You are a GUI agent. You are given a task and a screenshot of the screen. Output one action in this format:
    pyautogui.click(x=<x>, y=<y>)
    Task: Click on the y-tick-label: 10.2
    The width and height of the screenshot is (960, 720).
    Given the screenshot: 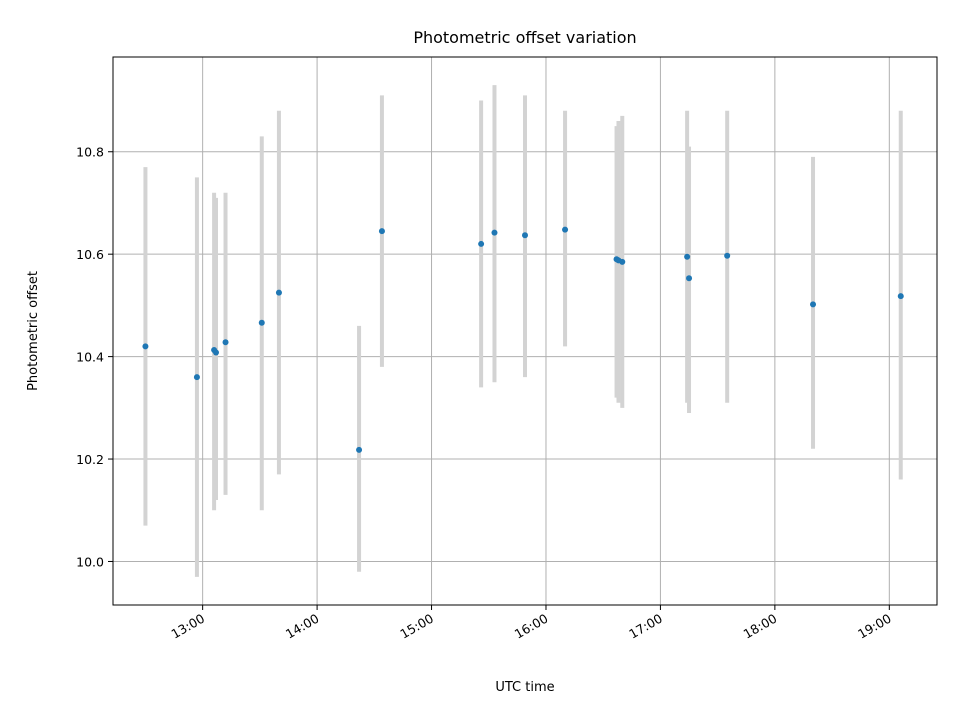 What is the action you would take?
    pyautogui.click(x=90, y=459)
    